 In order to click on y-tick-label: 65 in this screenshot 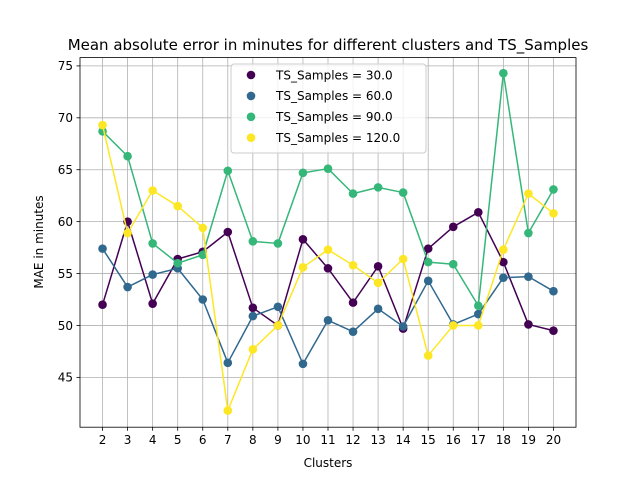, I will do `click(65, 170)`.